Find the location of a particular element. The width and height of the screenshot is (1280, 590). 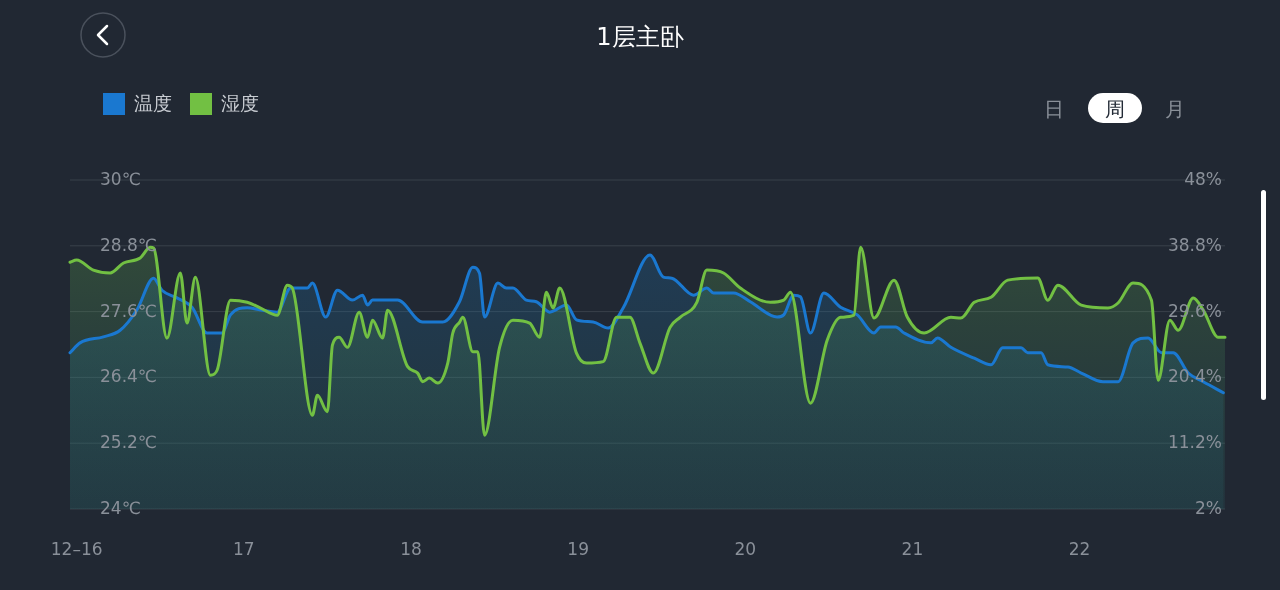

text: 周 is located at coordinates (1115, 109).